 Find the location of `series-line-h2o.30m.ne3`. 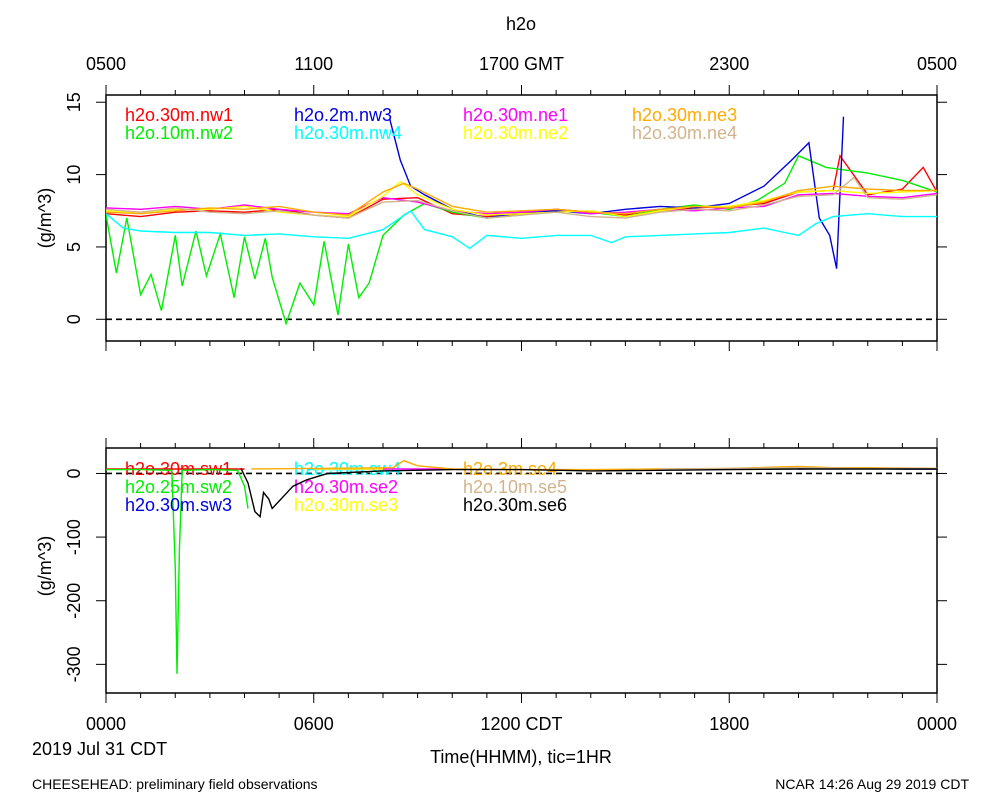

series-line-h2o.30m.ne3 is located at coordinates (521, 199).